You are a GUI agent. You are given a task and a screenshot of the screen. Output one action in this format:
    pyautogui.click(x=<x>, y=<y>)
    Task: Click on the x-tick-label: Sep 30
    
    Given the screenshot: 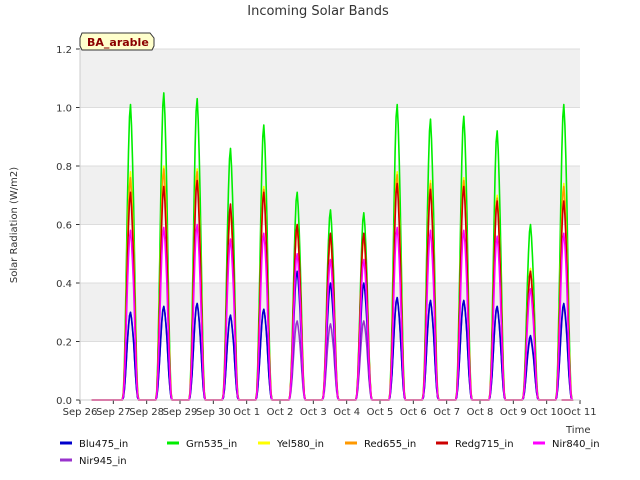 What is the action you would take?
    pyautogui.click(x=213, y=412)
    